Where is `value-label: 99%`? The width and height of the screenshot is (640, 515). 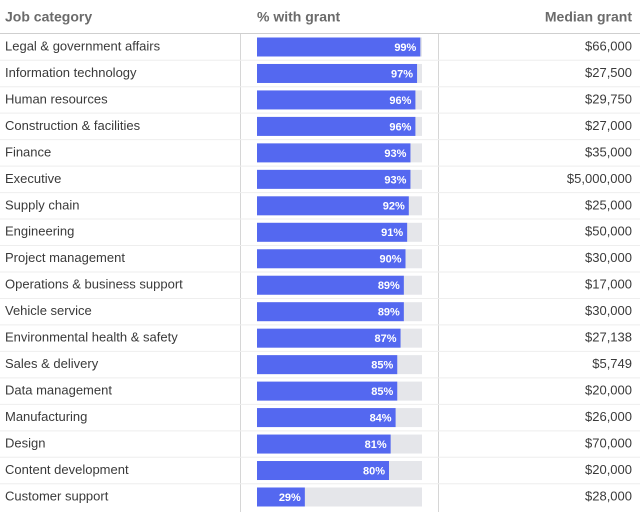 value-label: 99% is located at coordinates (405, 48).